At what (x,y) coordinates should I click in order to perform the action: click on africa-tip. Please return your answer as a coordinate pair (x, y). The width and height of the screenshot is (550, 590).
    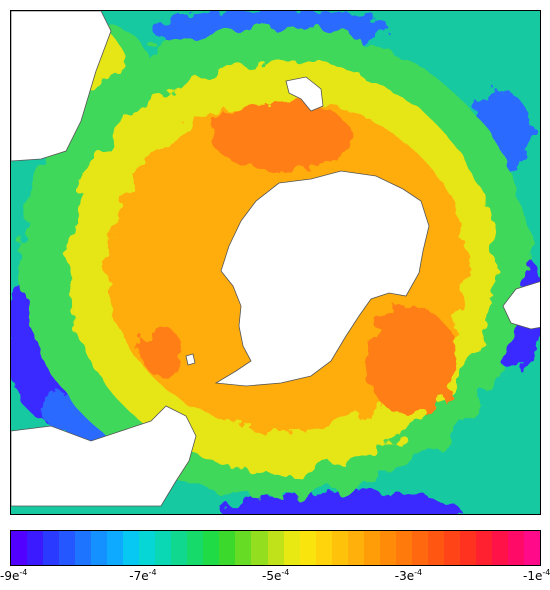
    Looking at the image, I should click on (61, 86).